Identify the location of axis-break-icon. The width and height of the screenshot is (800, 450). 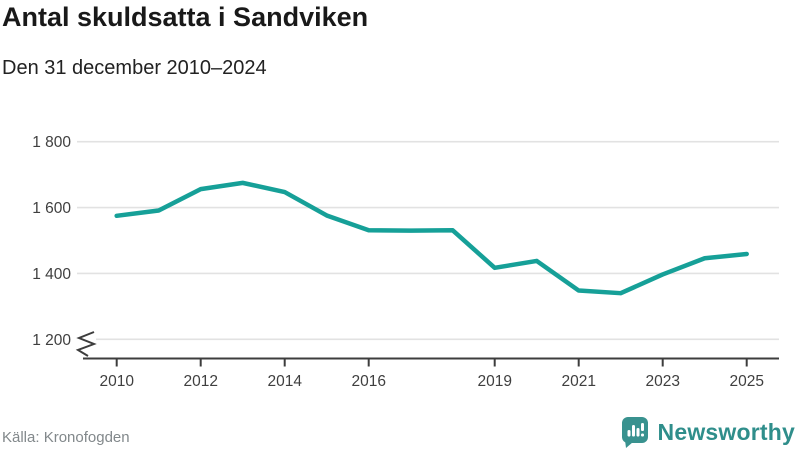
(86, 344).